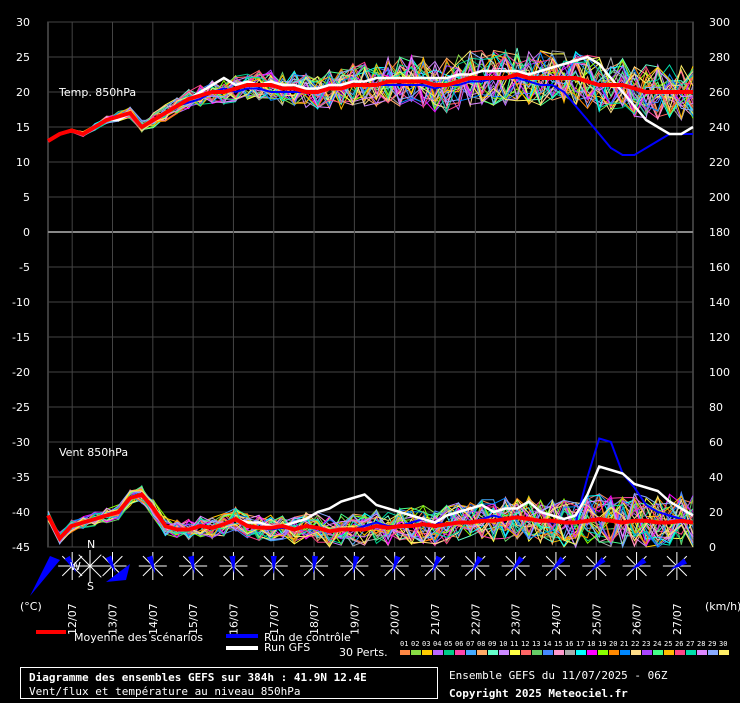 The image size is (740, 703). I want to click on pert-number: 07, so click(470, 644).